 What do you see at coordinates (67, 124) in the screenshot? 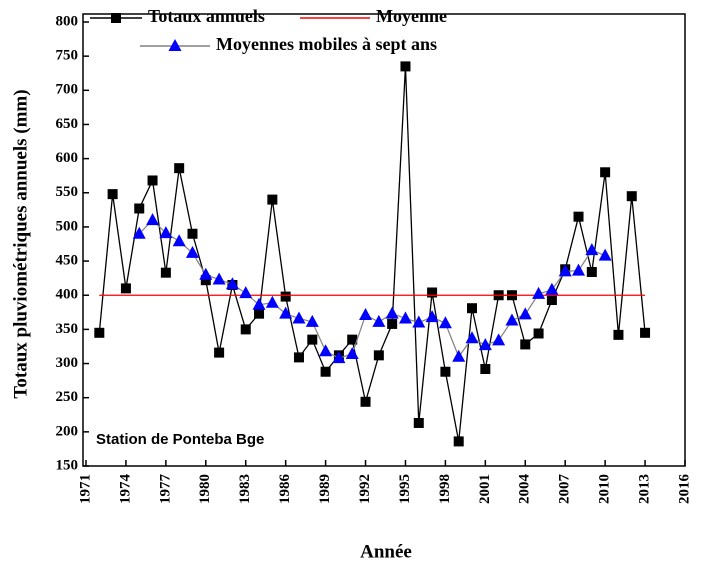
I see `y-tick-label: 650` at bounding box center [67, 124].